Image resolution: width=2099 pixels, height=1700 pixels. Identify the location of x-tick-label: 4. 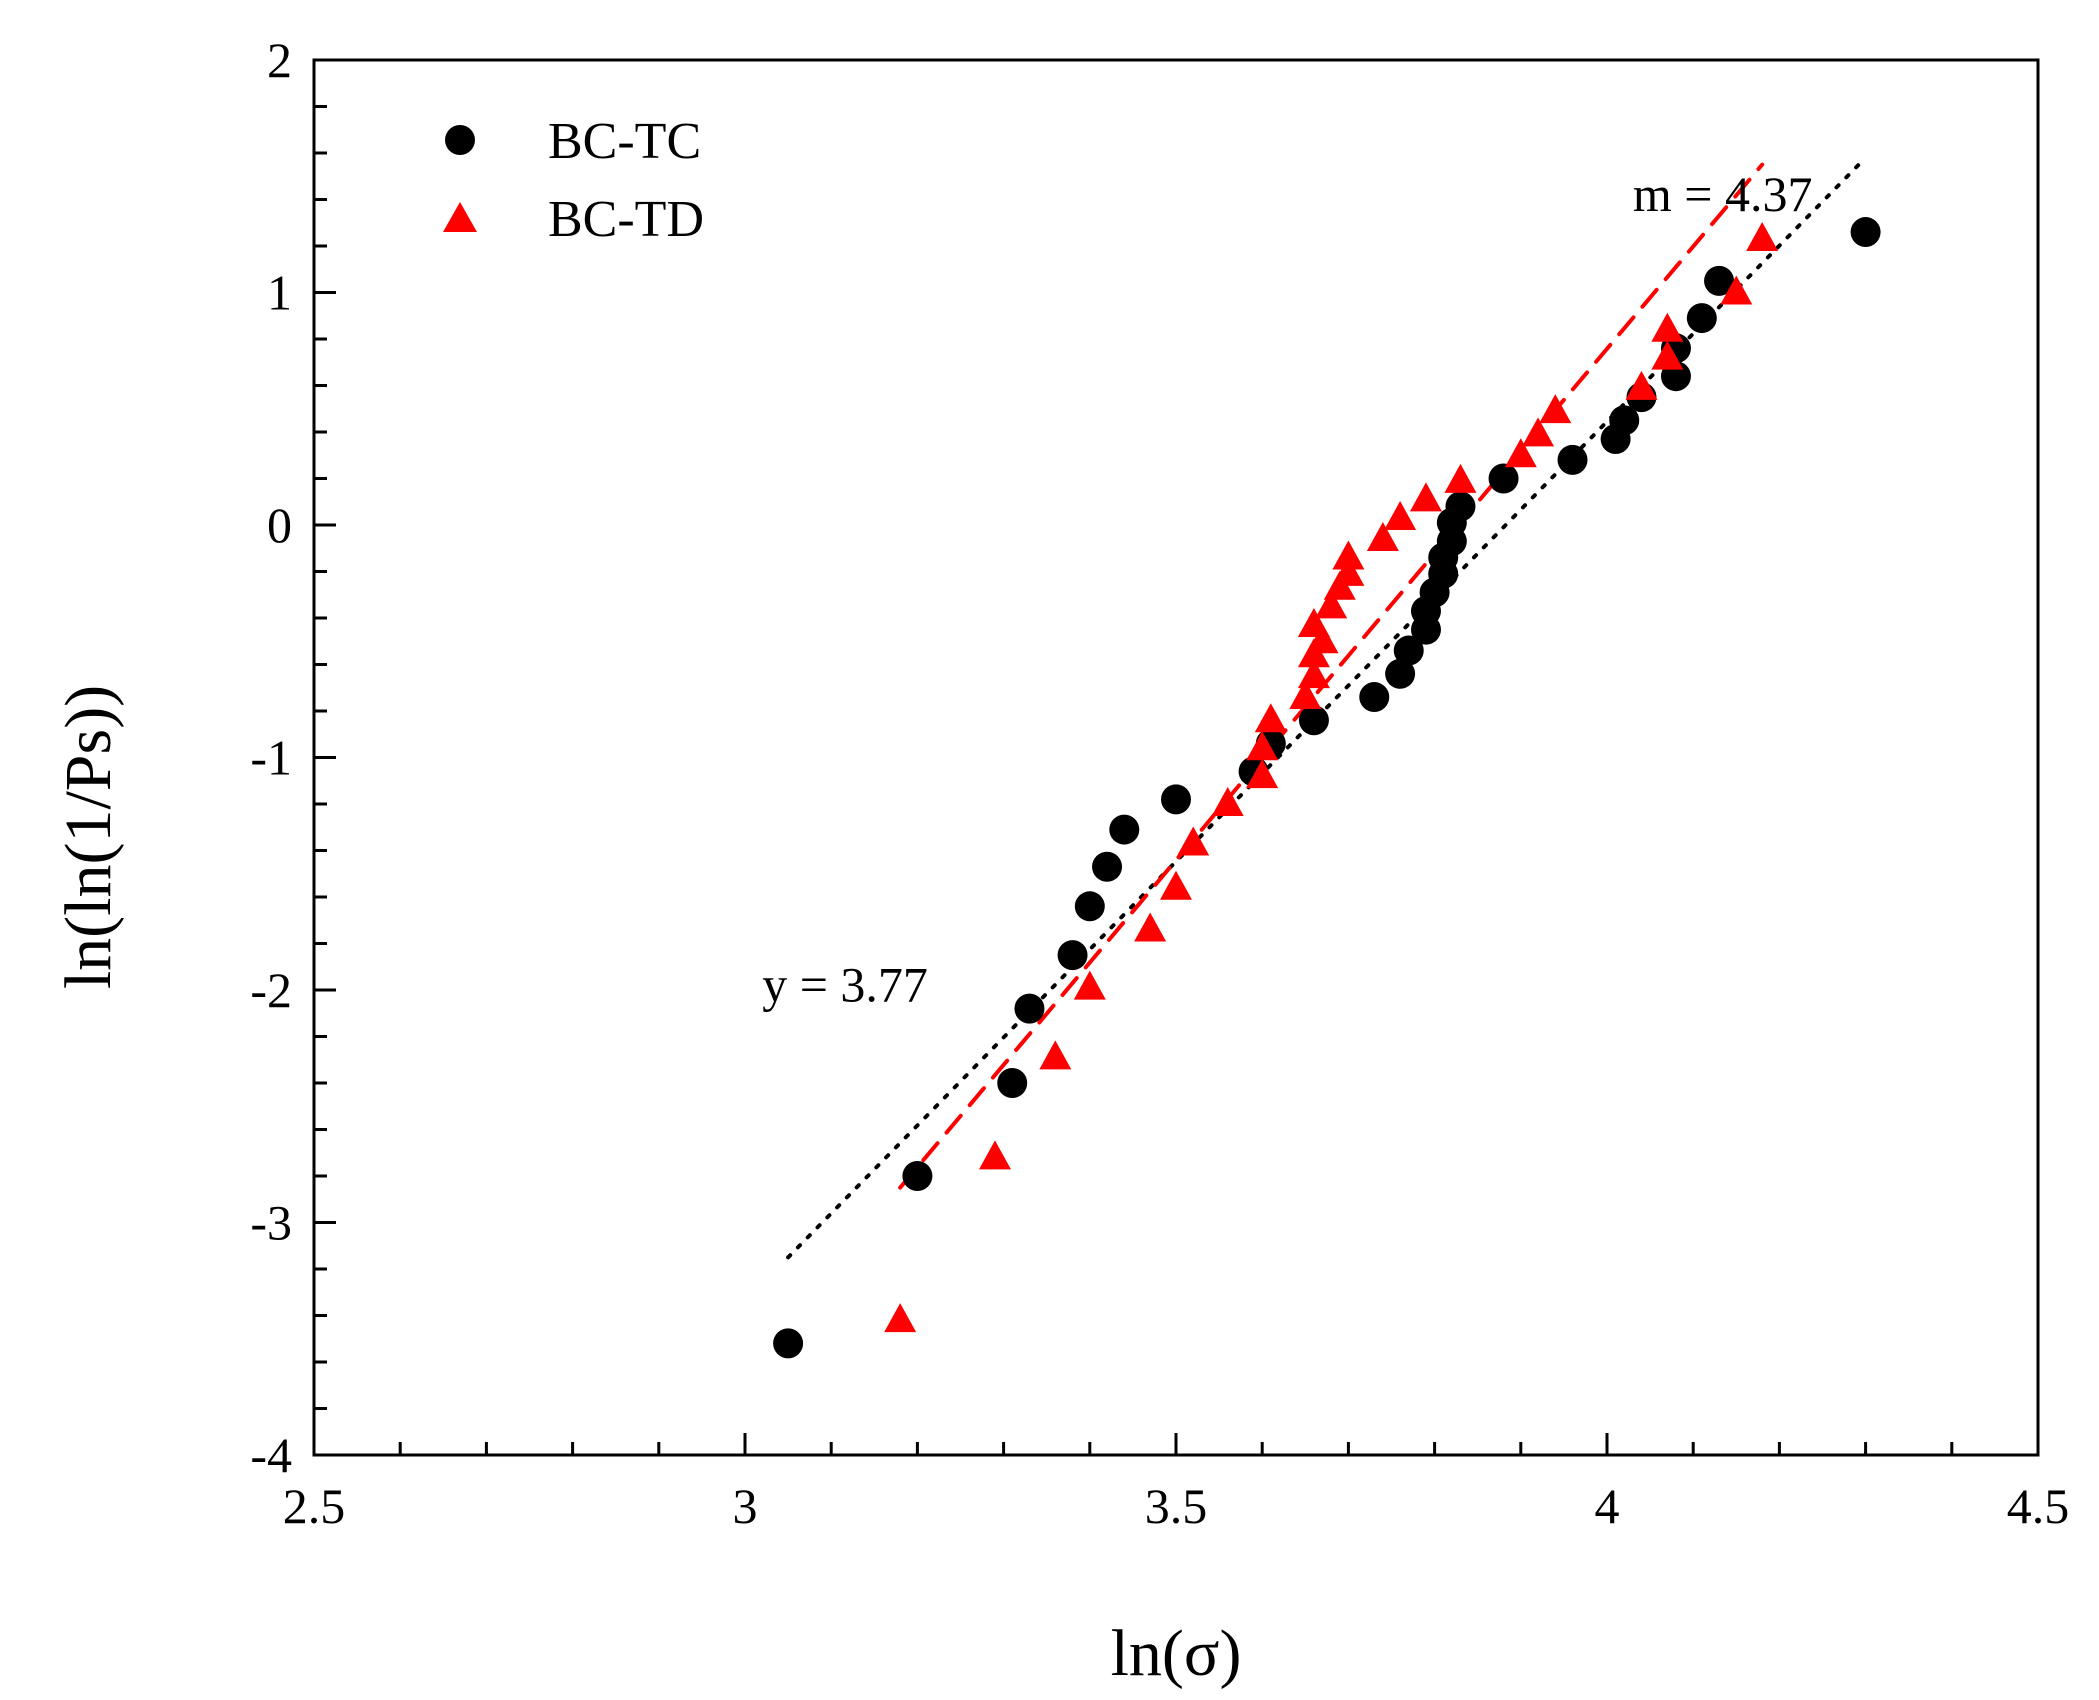
(1607, 1506).